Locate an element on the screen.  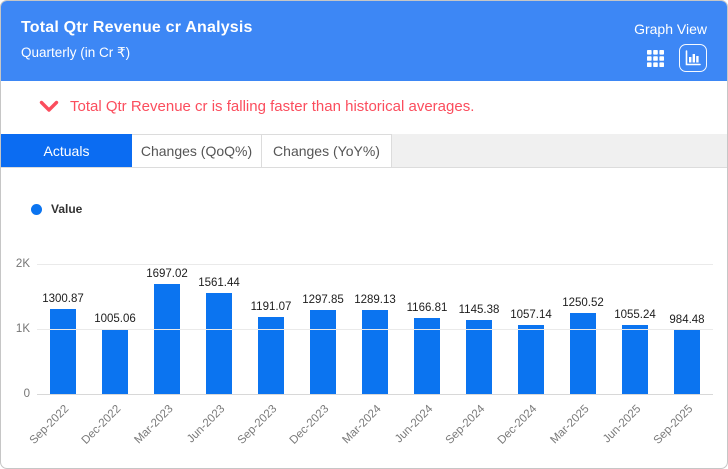
legend-label: Value is located at coordinates (67, 209).